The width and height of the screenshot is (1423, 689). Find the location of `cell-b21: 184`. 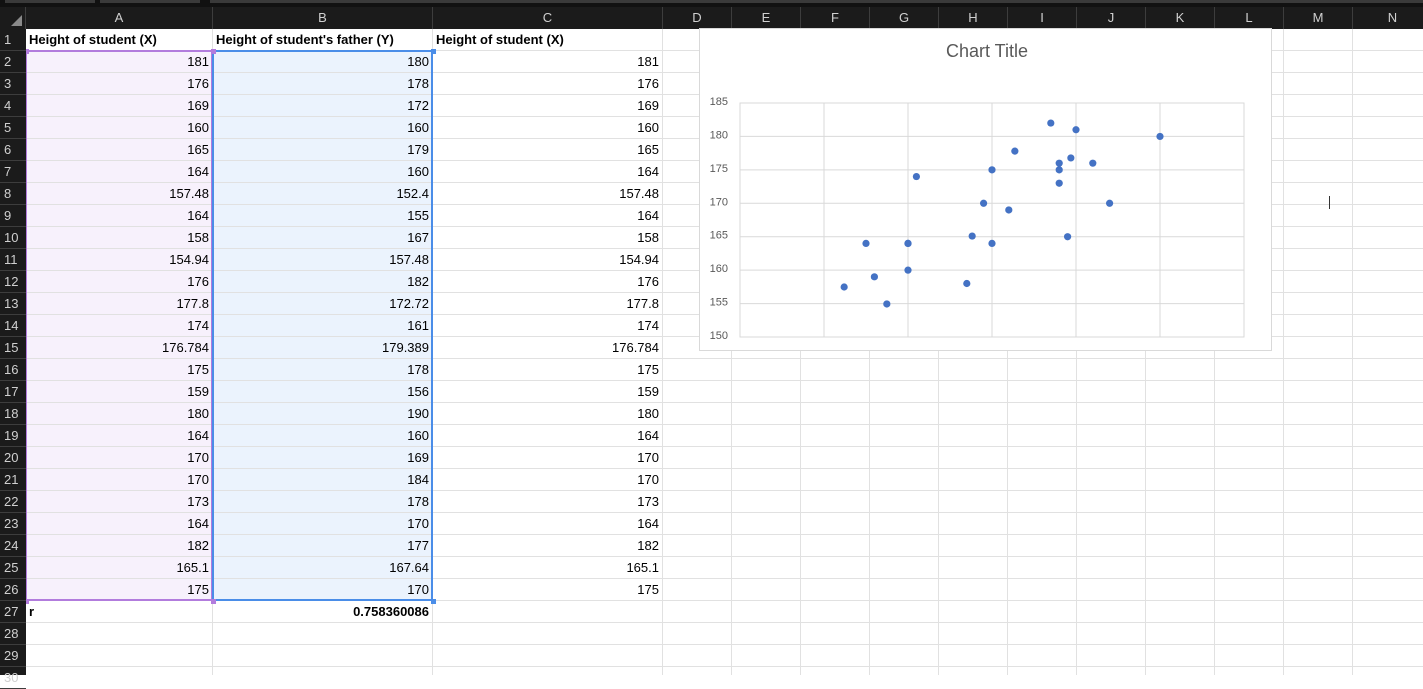

cell-b21: 184 is located at coordinates (418, 479).